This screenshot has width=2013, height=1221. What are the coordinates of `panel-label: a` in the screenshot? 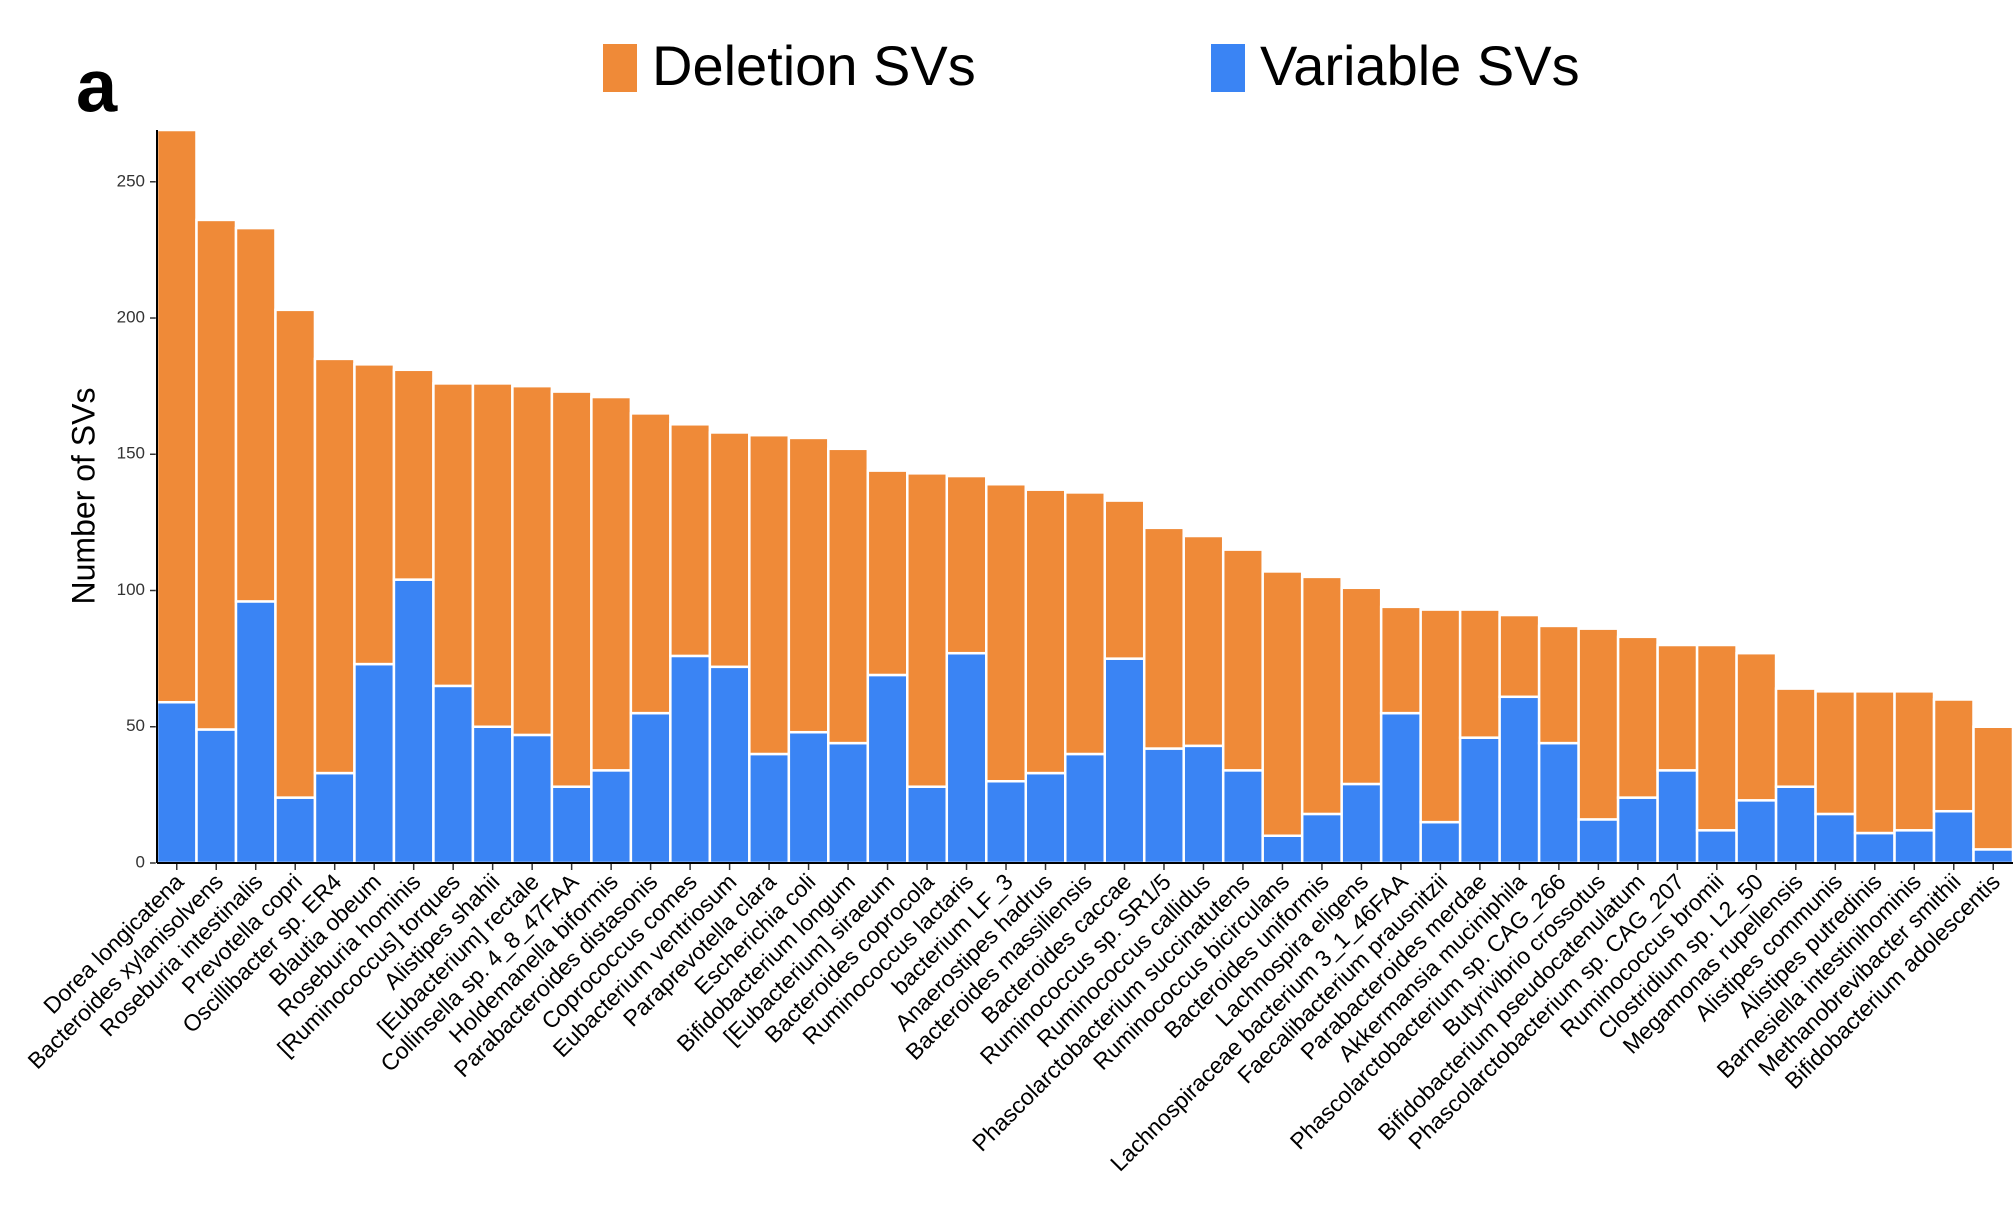 It's located at (97, 86).